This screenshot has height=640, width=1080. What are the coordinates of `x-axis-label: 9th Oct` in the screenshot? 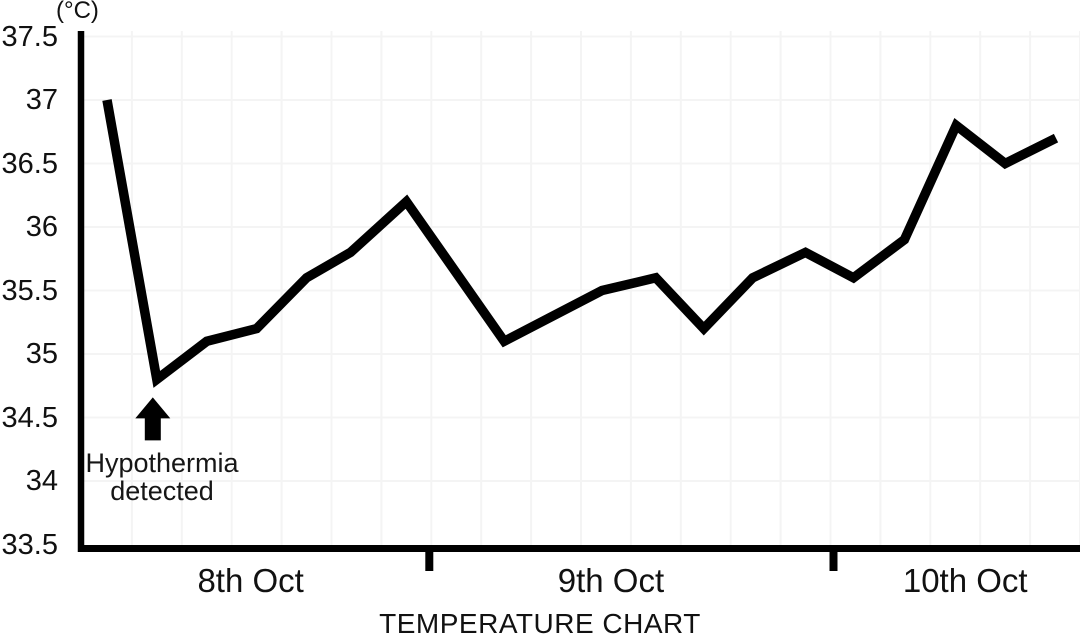 It's located at (611, 580).